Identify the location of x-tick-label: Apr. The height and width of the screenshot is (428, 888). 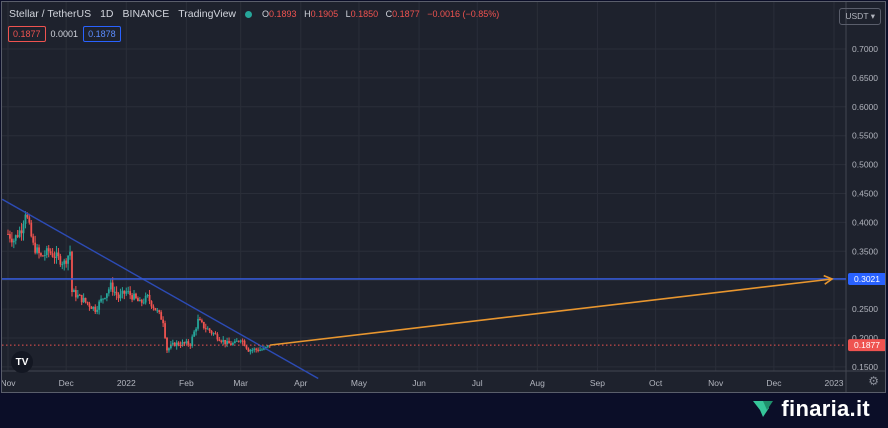
(300, 383).